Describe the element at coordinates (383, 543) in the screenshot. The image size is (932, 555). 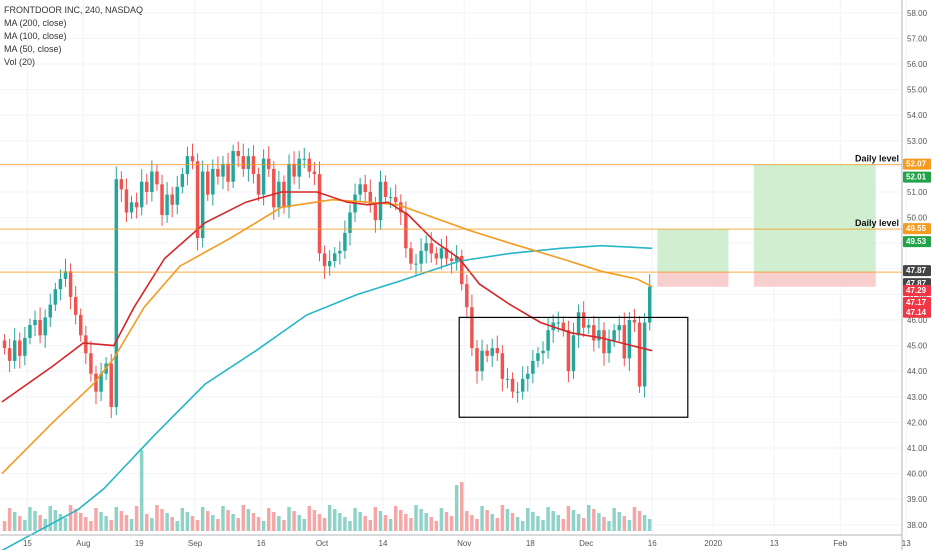
I see `time-tick-label: 14` at that location.